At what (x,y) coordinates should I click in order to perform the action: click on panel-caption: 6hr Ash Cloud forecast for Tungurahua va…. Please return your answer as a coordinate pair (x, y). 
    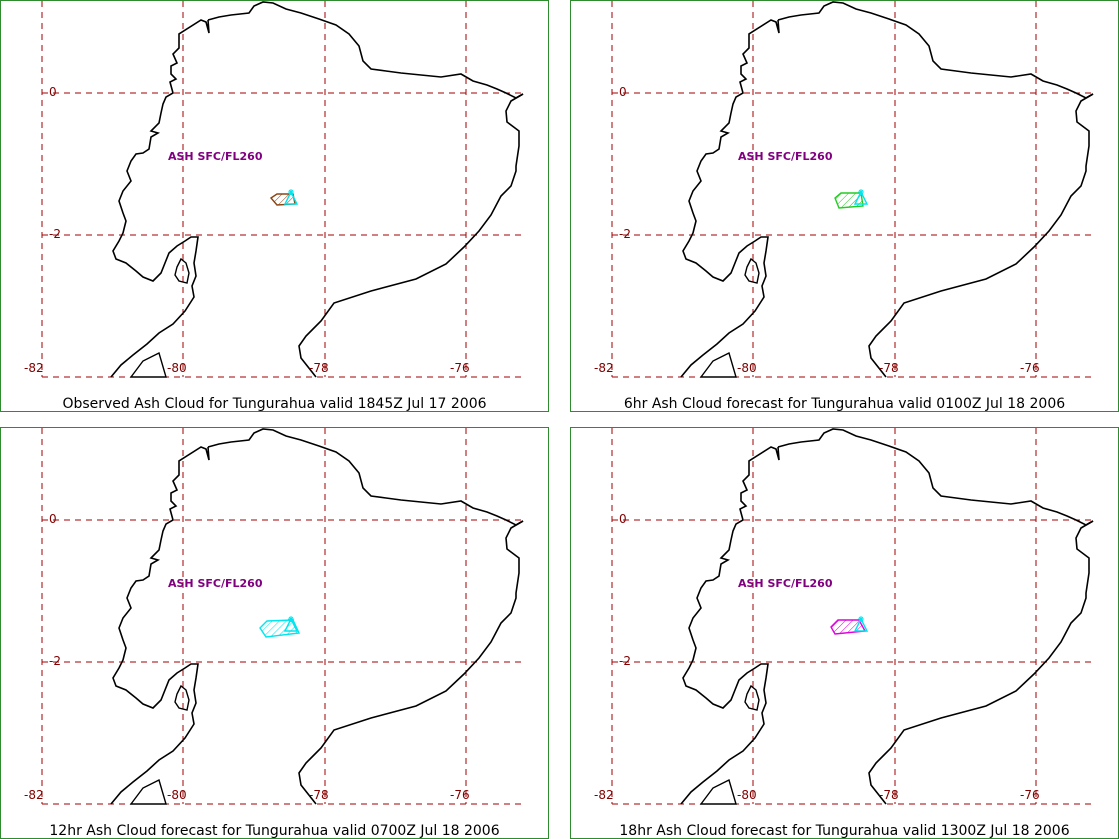
    Looking at the image, I should click on (844, 404).